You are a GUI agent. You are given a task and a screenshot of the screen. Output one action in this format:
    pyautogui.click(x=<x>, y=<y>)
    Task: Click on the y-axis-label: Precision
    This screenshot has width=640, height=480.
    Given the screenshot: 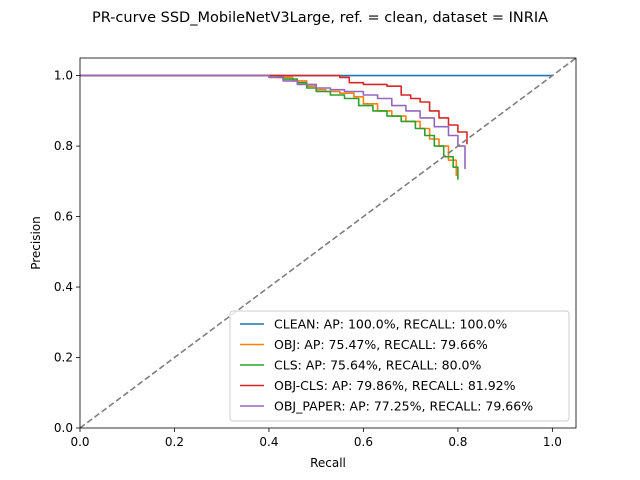 What is the action you would take?
    pyautogui.click(x=36, y=243)
    